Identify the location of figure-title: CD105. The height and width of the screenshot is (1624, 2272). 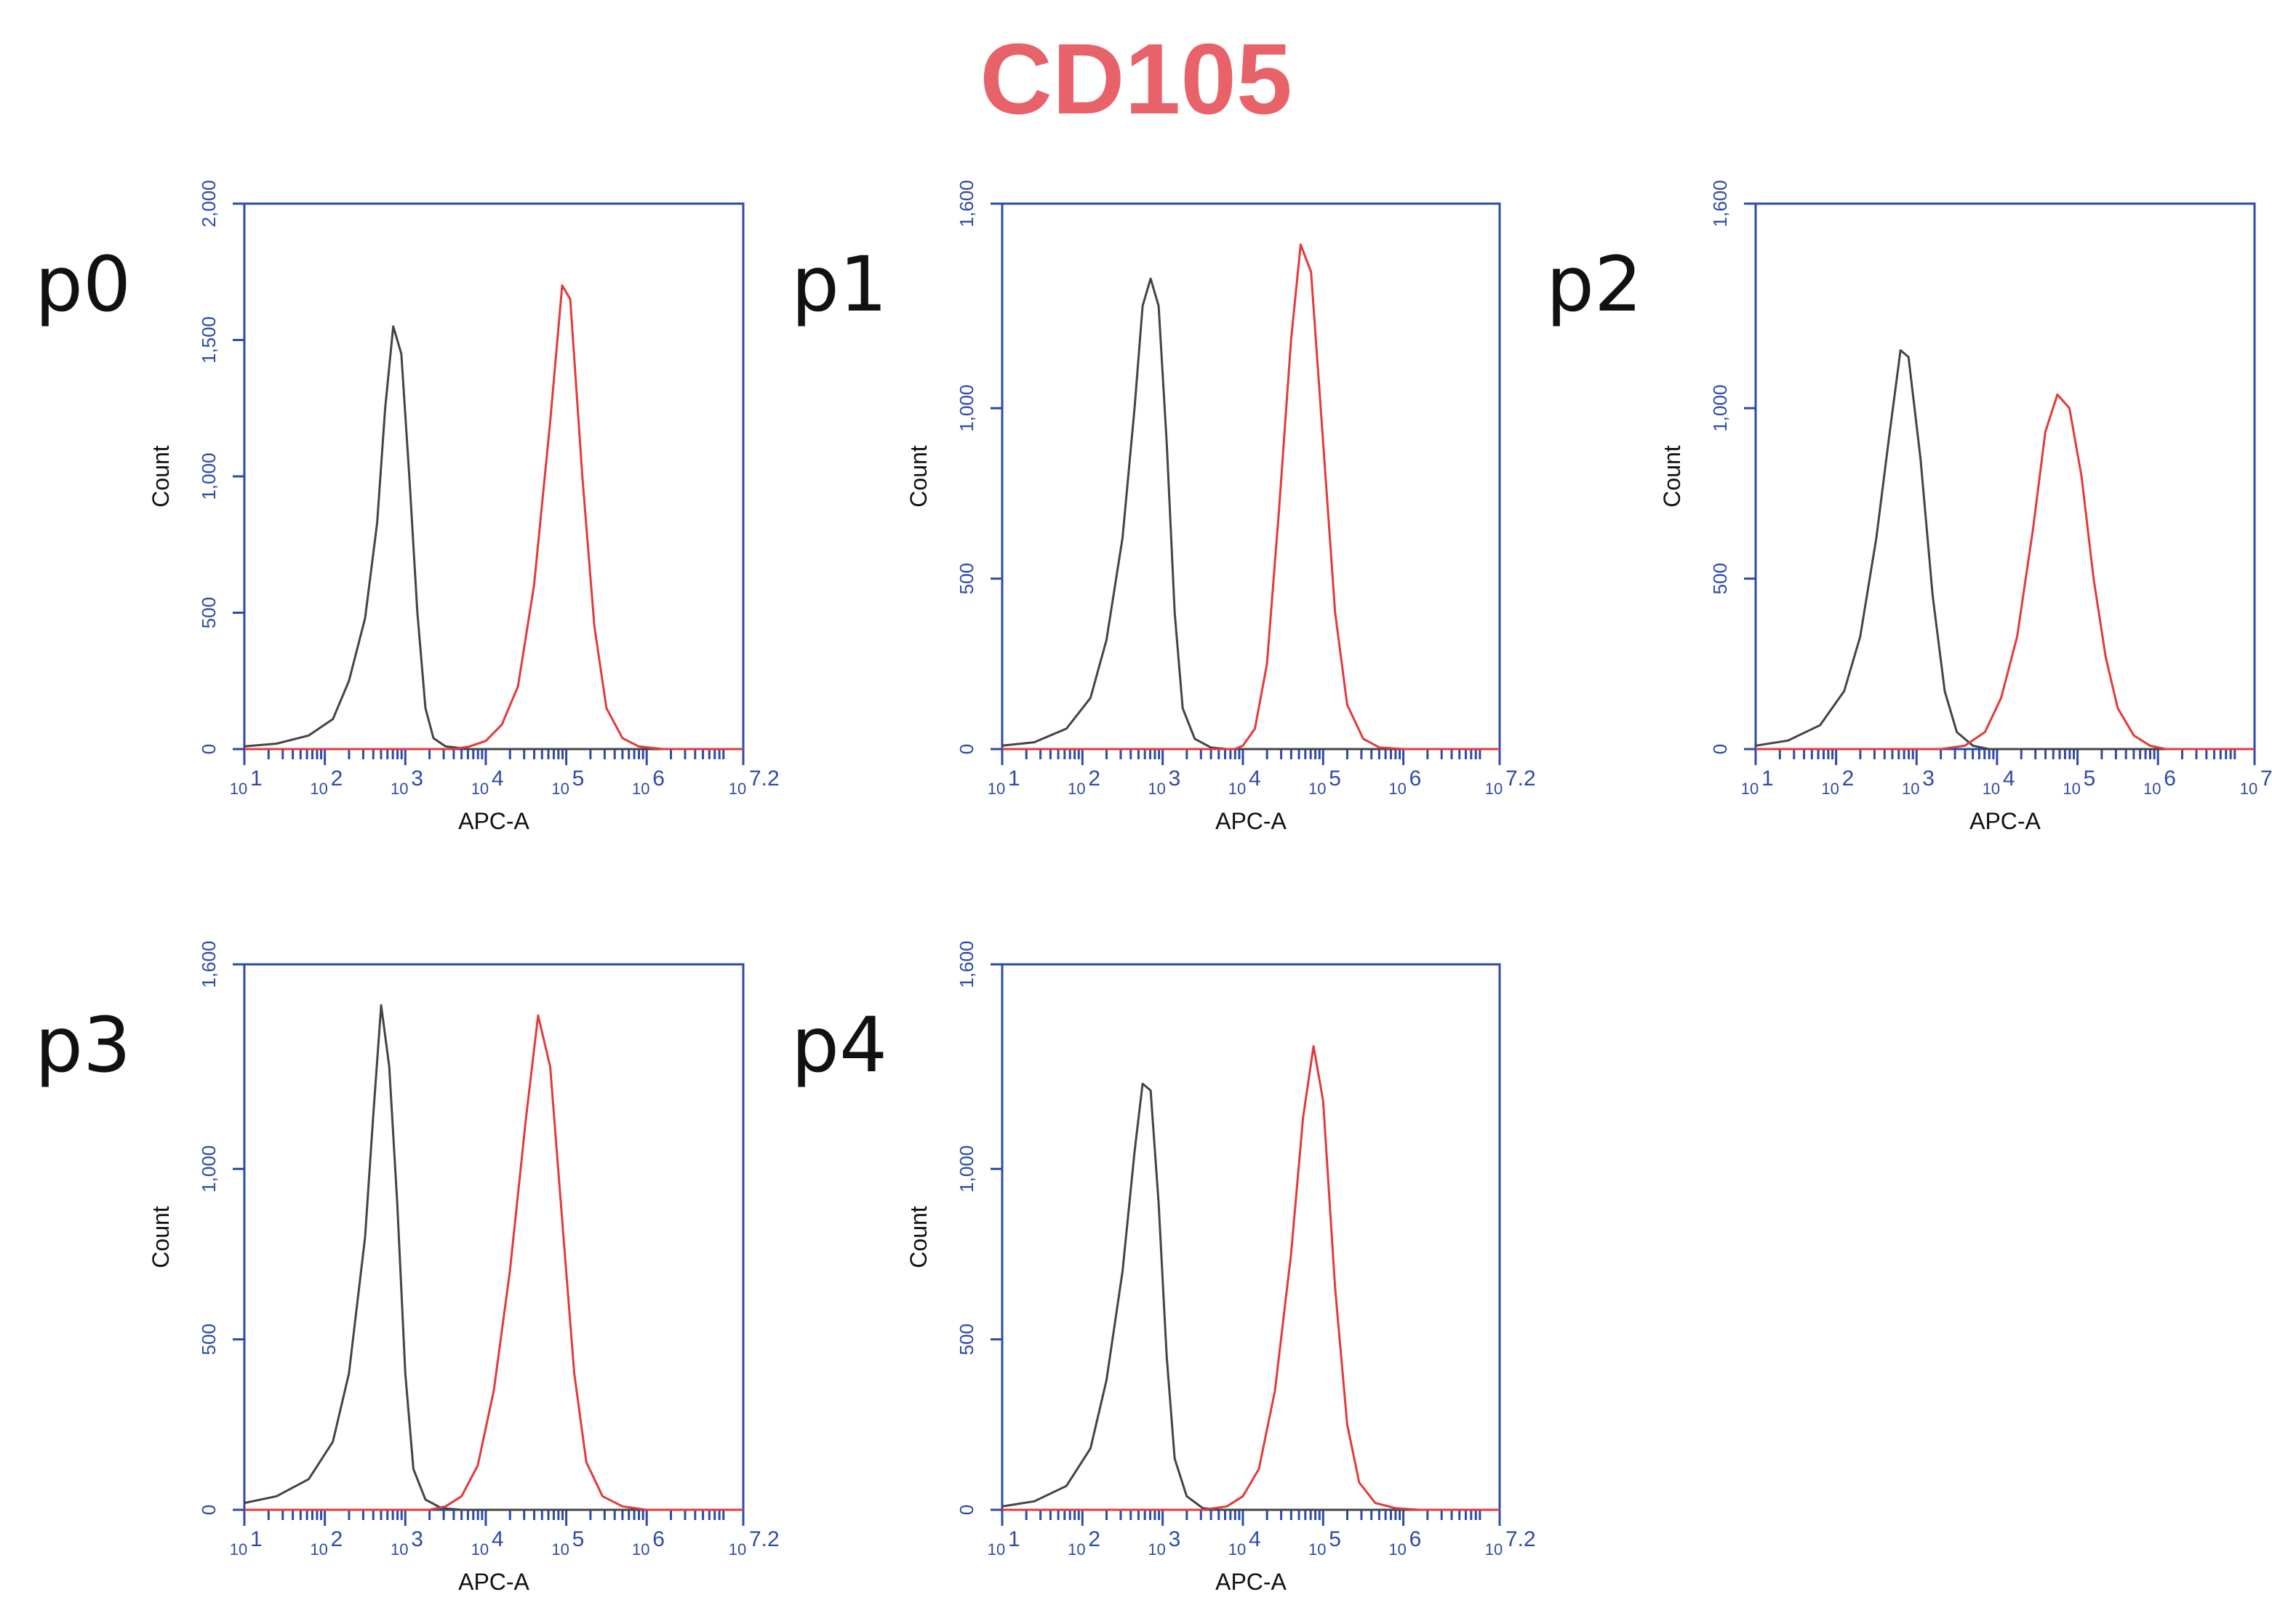
(1136, 79).